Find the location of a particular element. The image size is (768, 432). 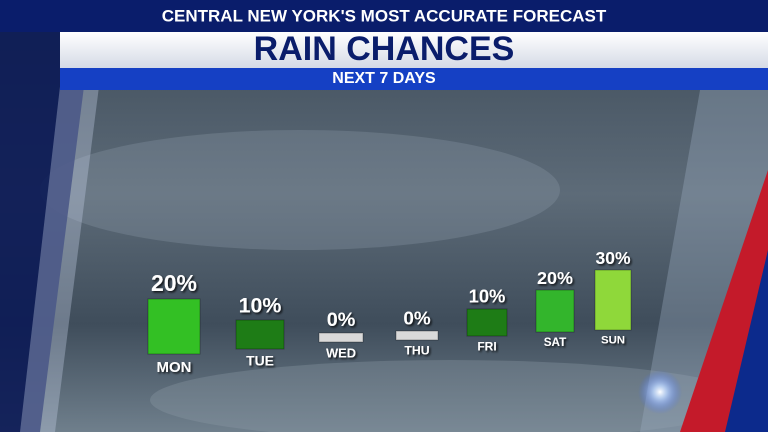

x-tick-label: WED is located at coordinates (341, 352).